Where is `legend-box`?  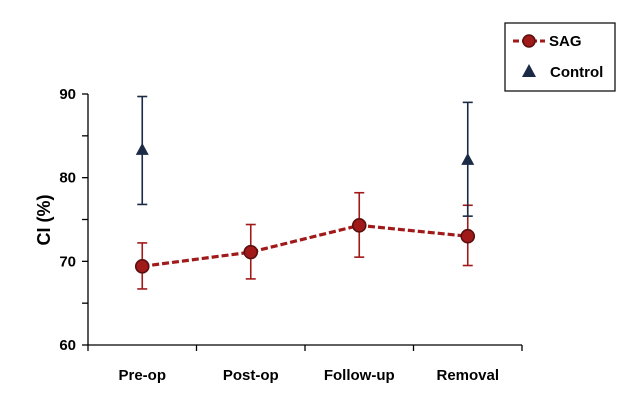 legend-box is located at coordinates (560, 57).